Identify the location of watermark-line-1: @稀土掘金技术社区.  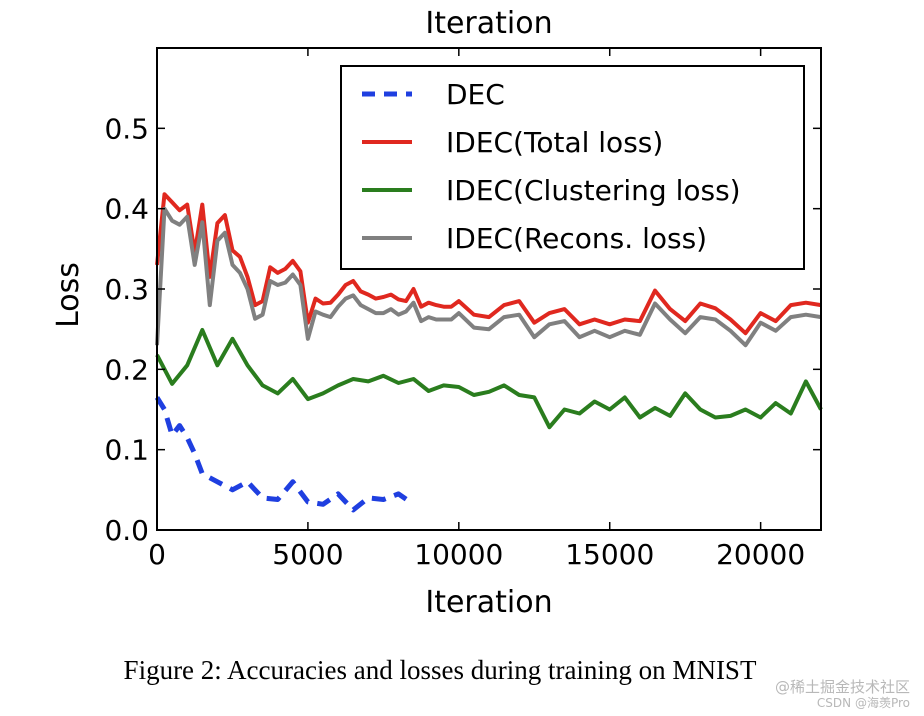
(842, 687).